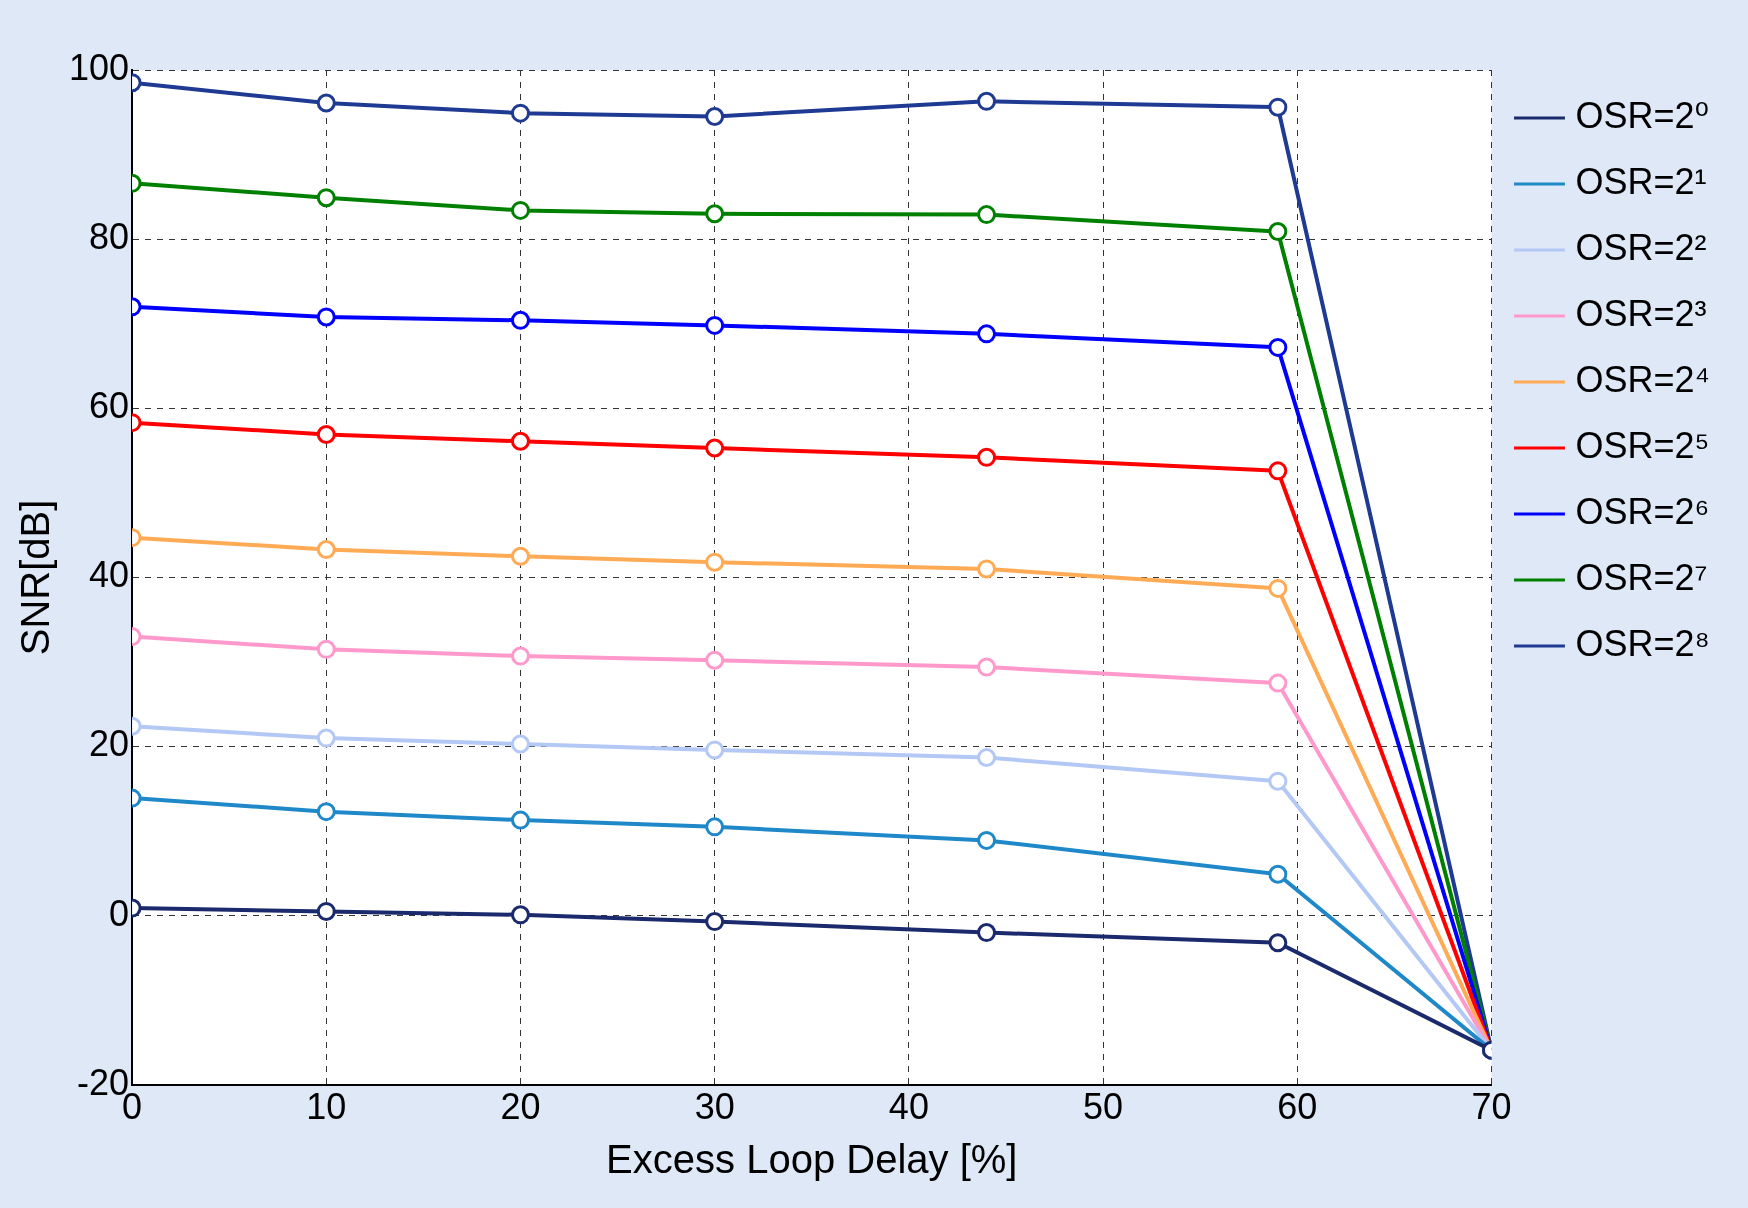 The height and width of the screenshot is (1208, 1748). What do you see at coordinates (1103, 1107) in the screenshot?
I see `x-tick-label: 50` at bounding box center [1103, 1107].